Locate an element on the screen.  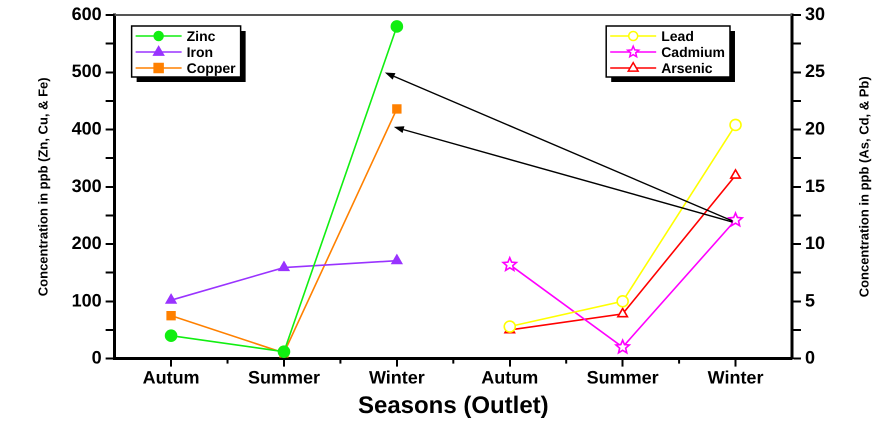
y-tick-label: 200 is located at coordinates (87, 243).